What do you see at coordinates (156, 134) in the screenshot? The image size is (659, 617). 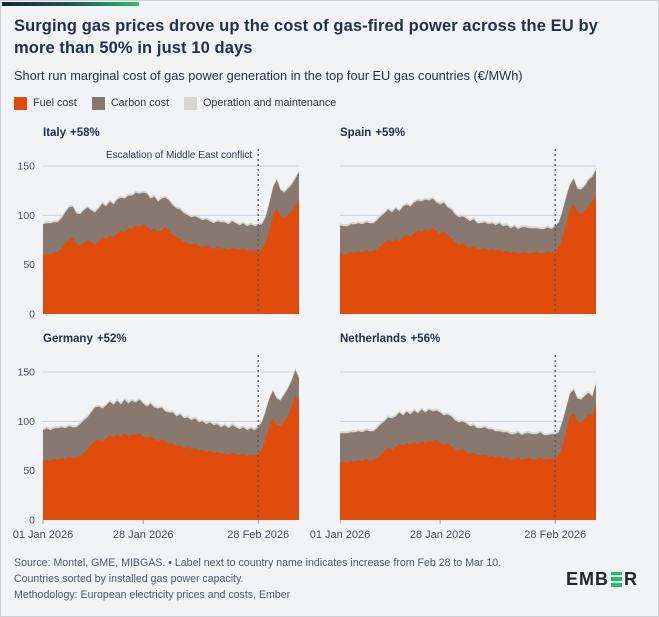 I see `chart-title-italy: Italy +58%` at bounding box center [156, 134].